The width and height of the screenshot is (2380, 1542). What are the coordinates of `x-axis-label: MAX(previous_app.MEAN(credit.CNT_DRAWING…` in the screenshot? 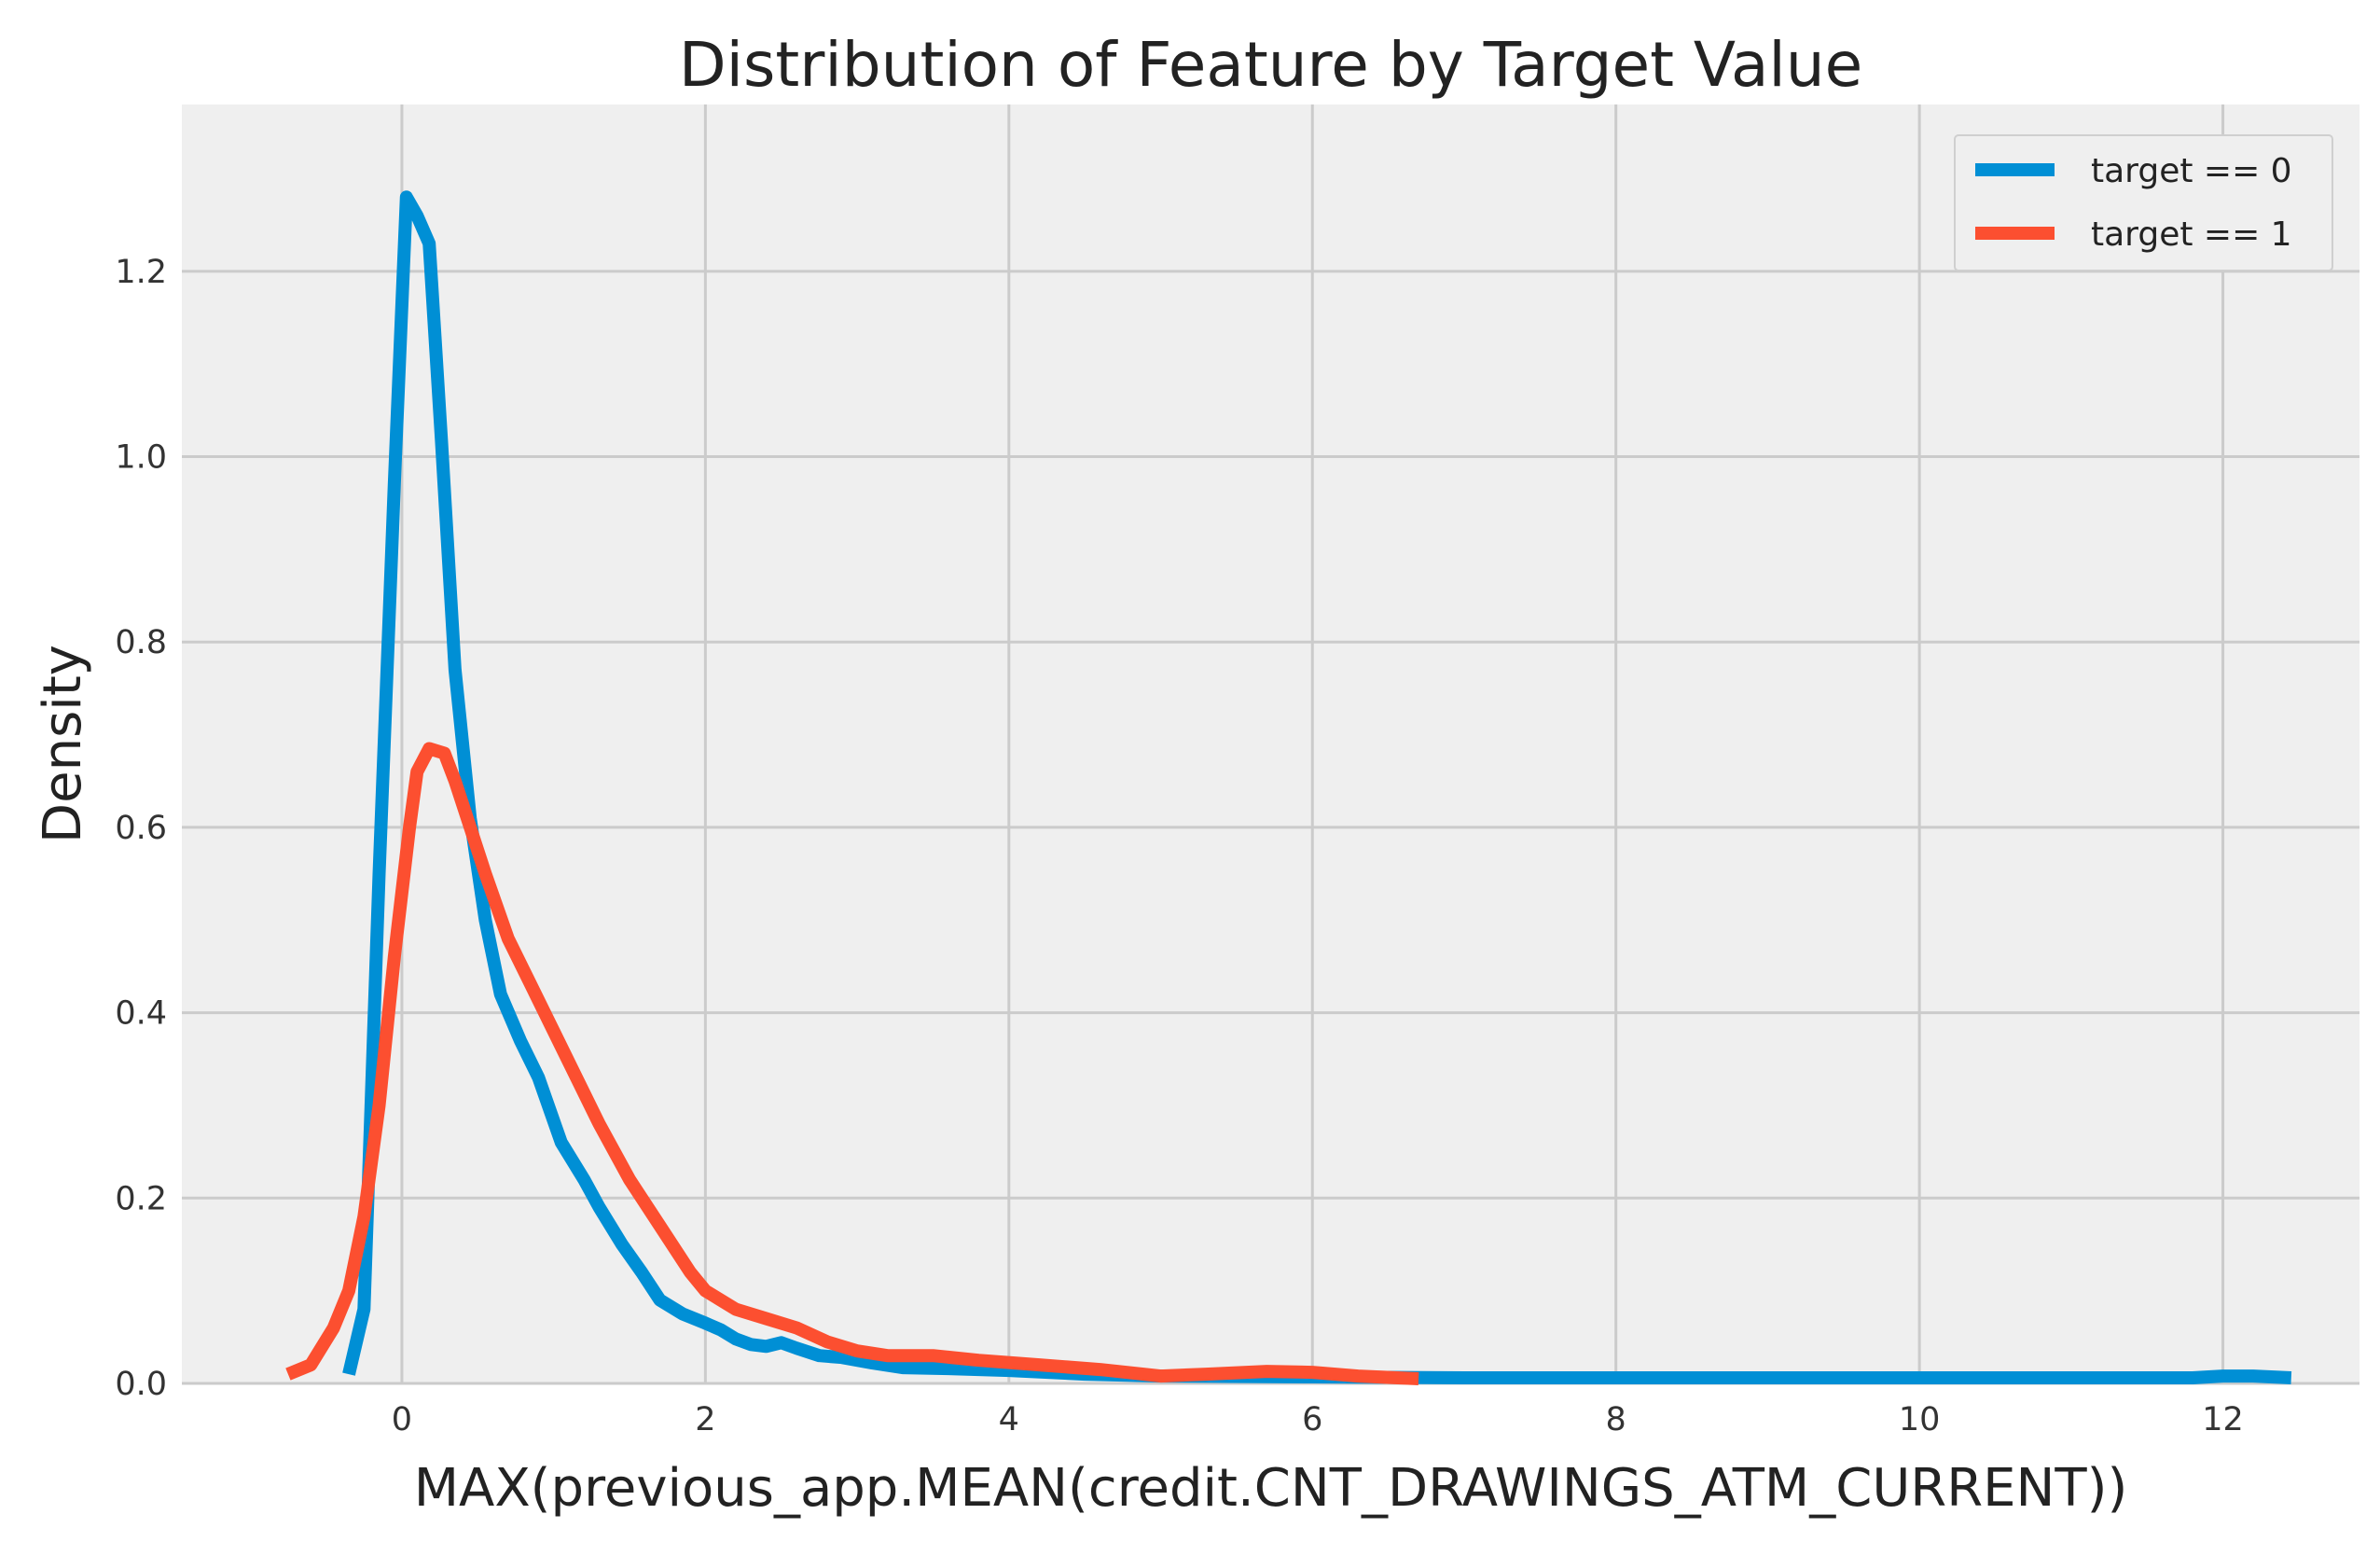 It's located at (1271, 1488).